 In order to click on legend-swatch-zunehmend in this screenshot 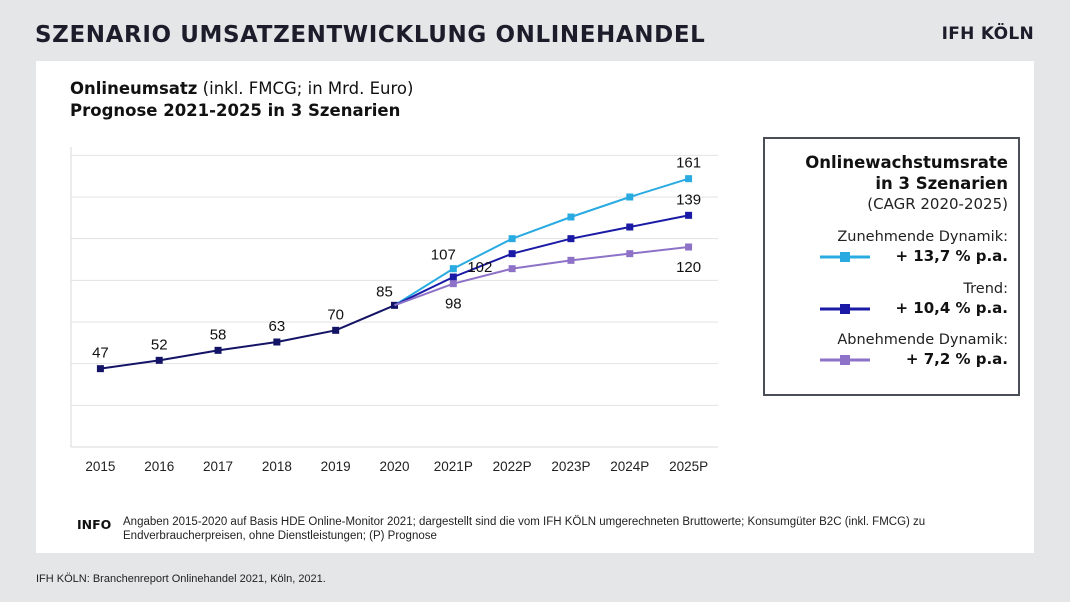, I will do `click(845, 257)`.